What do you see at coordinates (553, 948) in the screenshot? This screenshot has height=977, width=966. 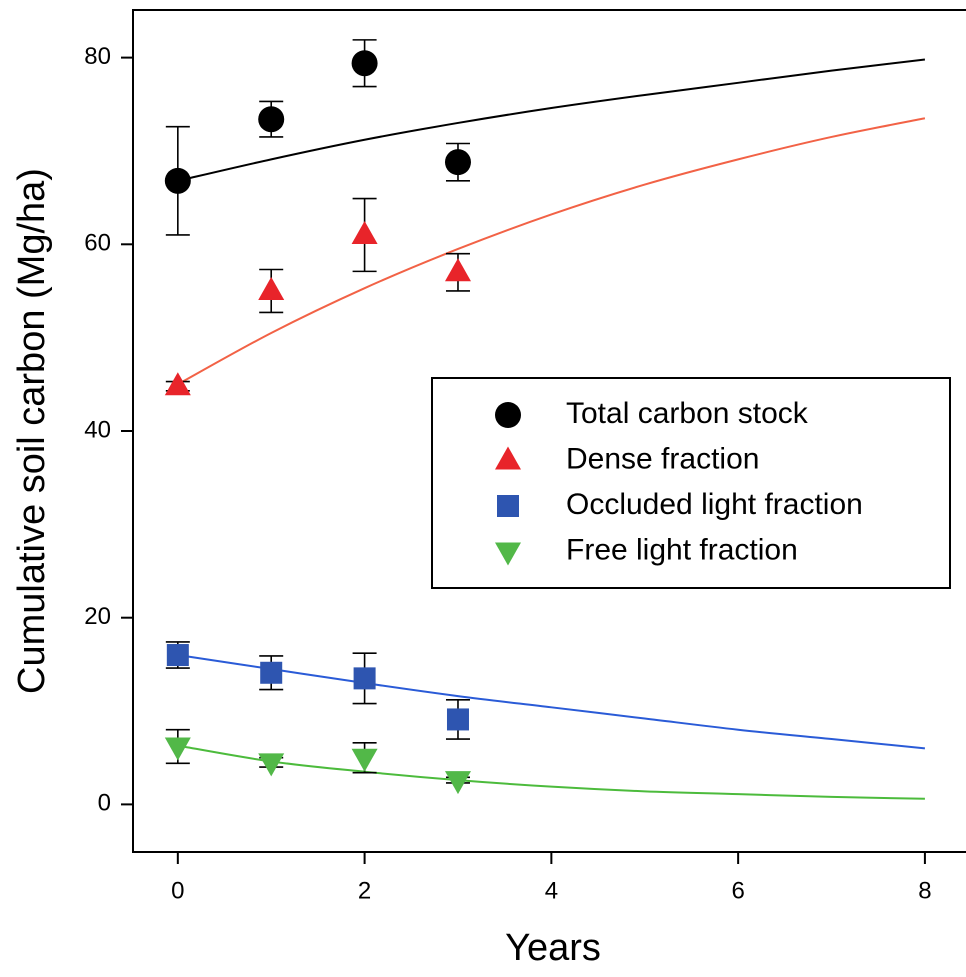 I see `x-axis-title: Years` at bounding box center [553, 948].